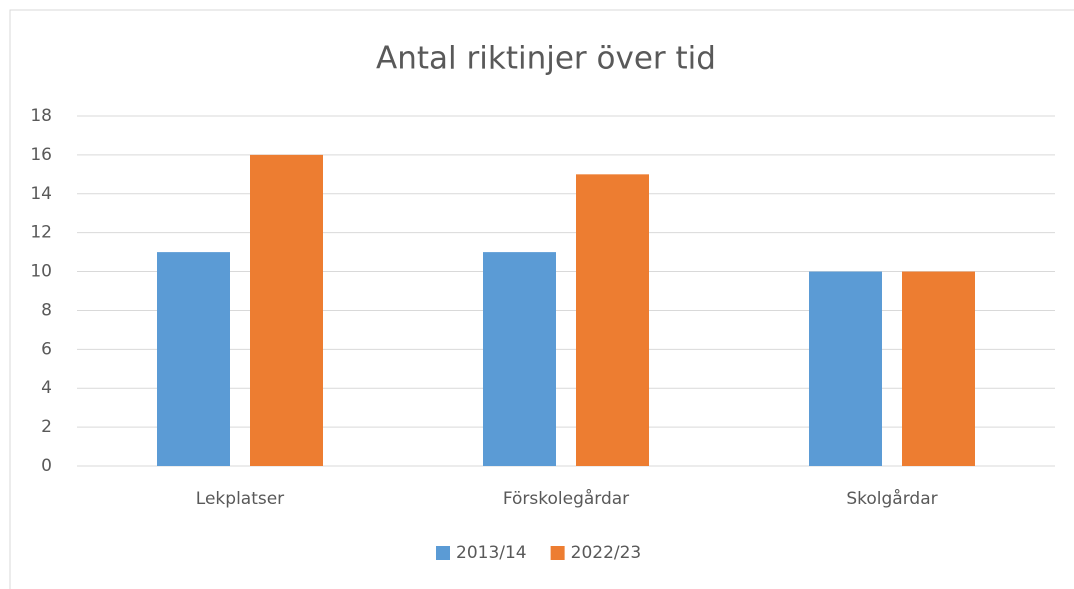 The width and height of the screenshot is (1074, 589). Describe the element at coordinates (606, 553) in the screenshot. I see `legend-label: 2022/23` at that location.